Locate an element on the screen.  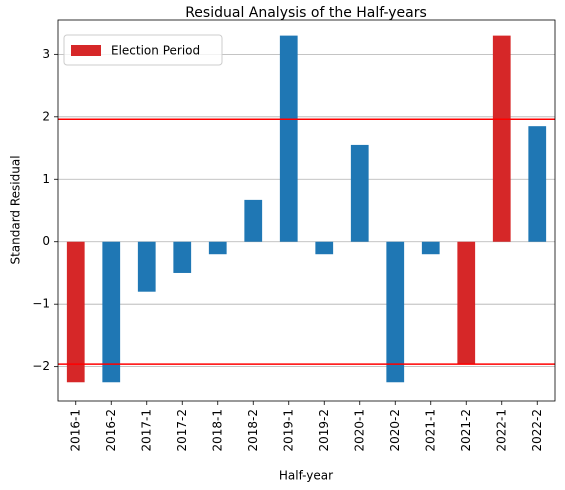
x-tick-label: 2022-2 is located at coordinates (537, 430).